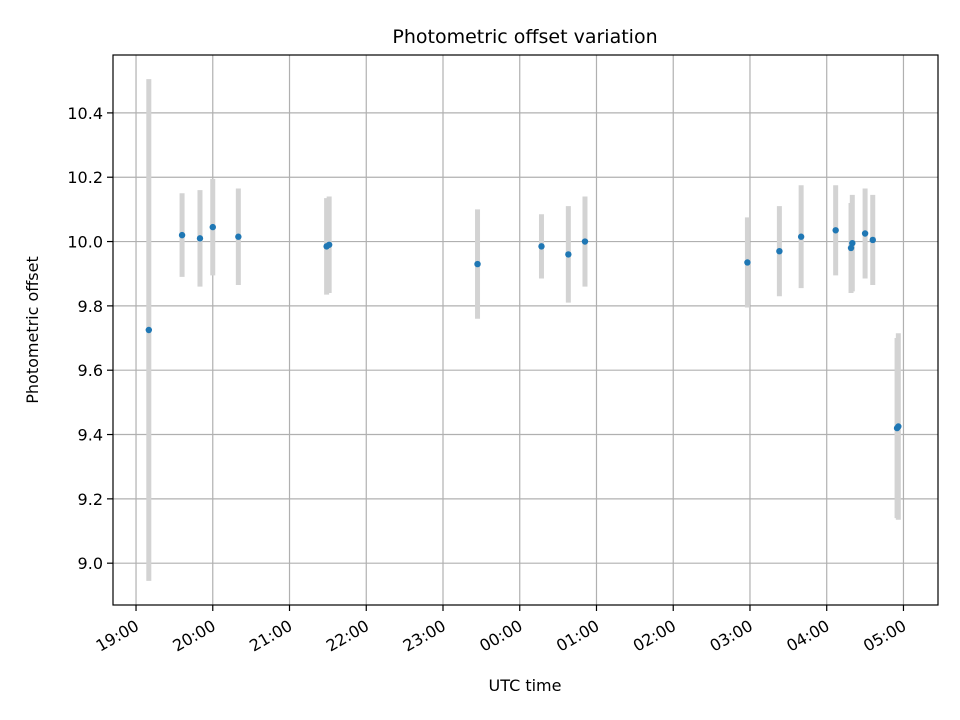 The width and height of the screenshot is (960, 720). What do you see at coordinates (90, 338) in the screenshot?
I see `y-axis-ticks: 9.0 9.2 9.4 9.6 9.8 10.0 10.2 10.4` at bounding box center [90, 338].